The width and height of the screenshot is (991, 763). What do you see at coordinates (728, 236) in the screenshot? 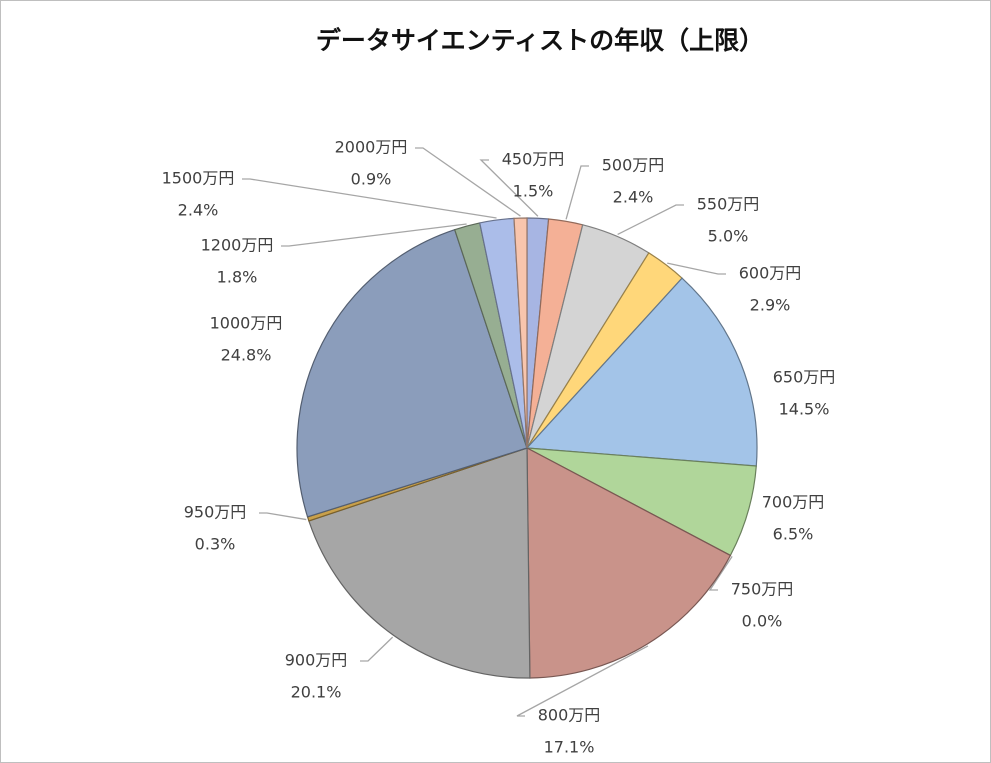
I see `value-label: 5.0%` at bounding box center [728, 236].